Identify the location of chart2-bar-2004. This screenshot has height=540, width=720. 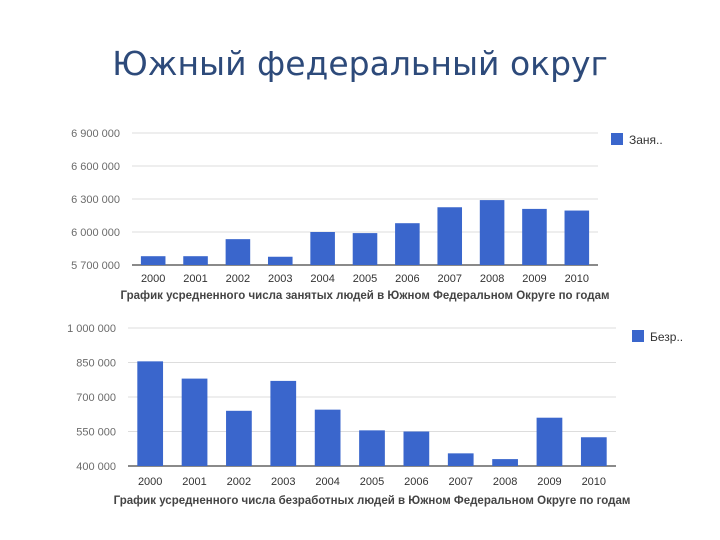
(327, 437).